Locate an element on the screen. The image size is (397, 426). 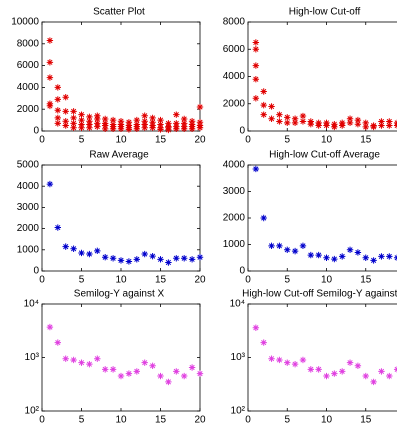
y-tick-label: 0 is located at coordinates (36, 271).